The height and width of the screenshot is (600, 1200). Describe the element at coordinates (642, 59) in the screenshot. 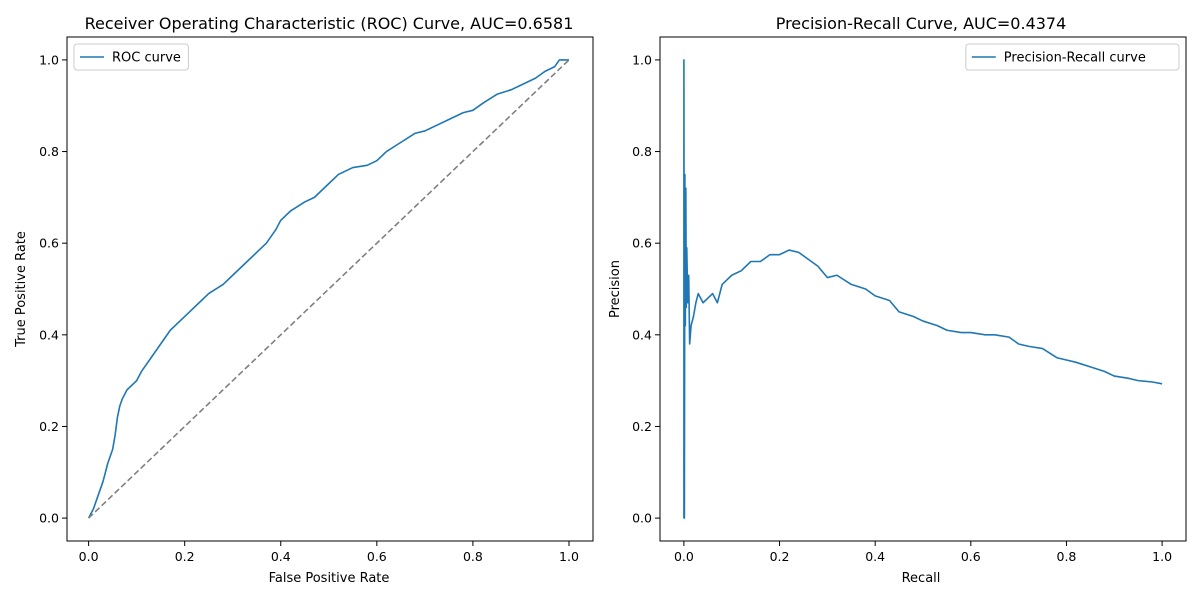

I see `pr-y-tick-label: 1.0` at that location.